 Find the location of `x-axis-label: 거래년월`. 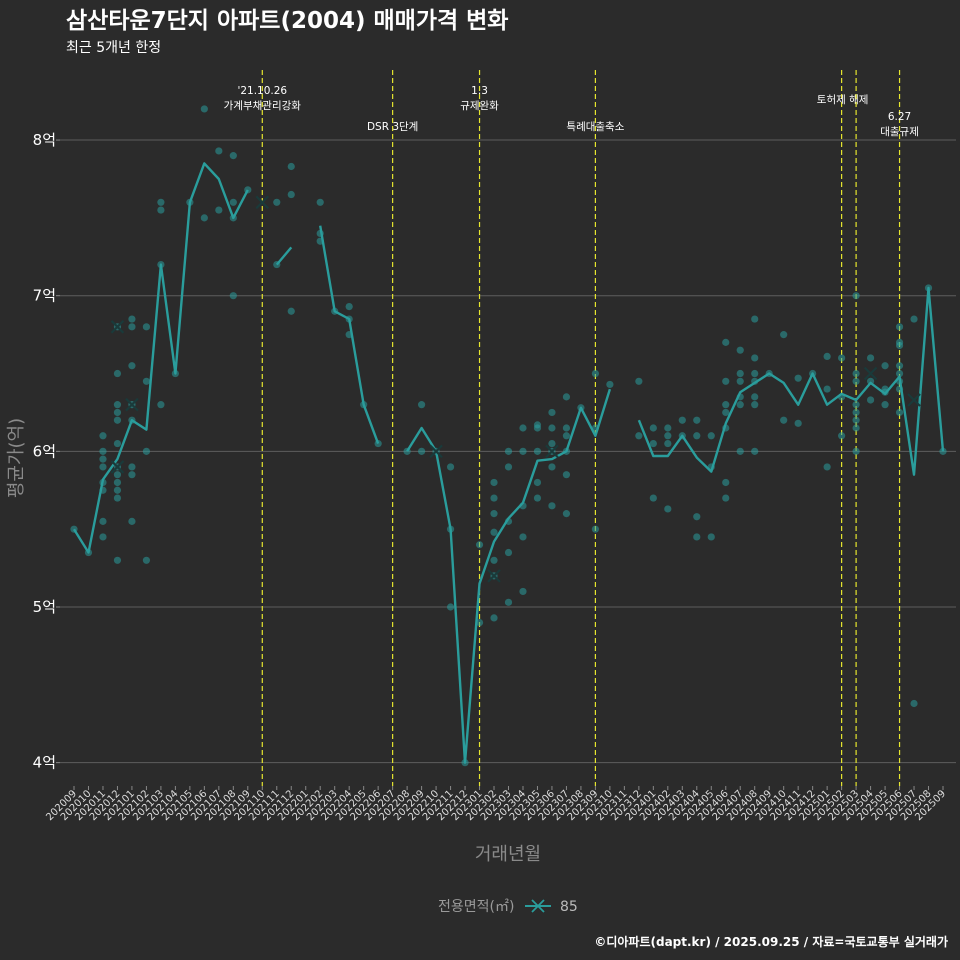

x-axis-label: 거래년월 is located at coordinates (508, 854).